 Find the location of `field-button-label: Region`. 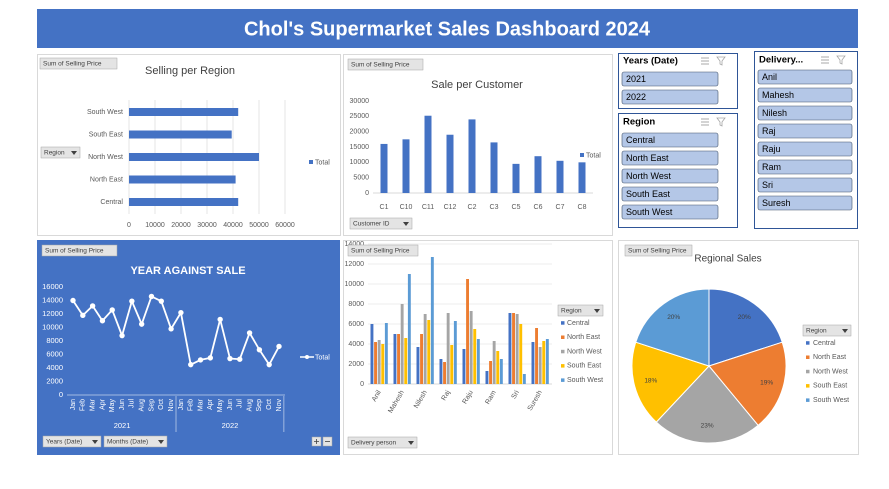

field-button-label: Region is located at coordinates (54, 153).